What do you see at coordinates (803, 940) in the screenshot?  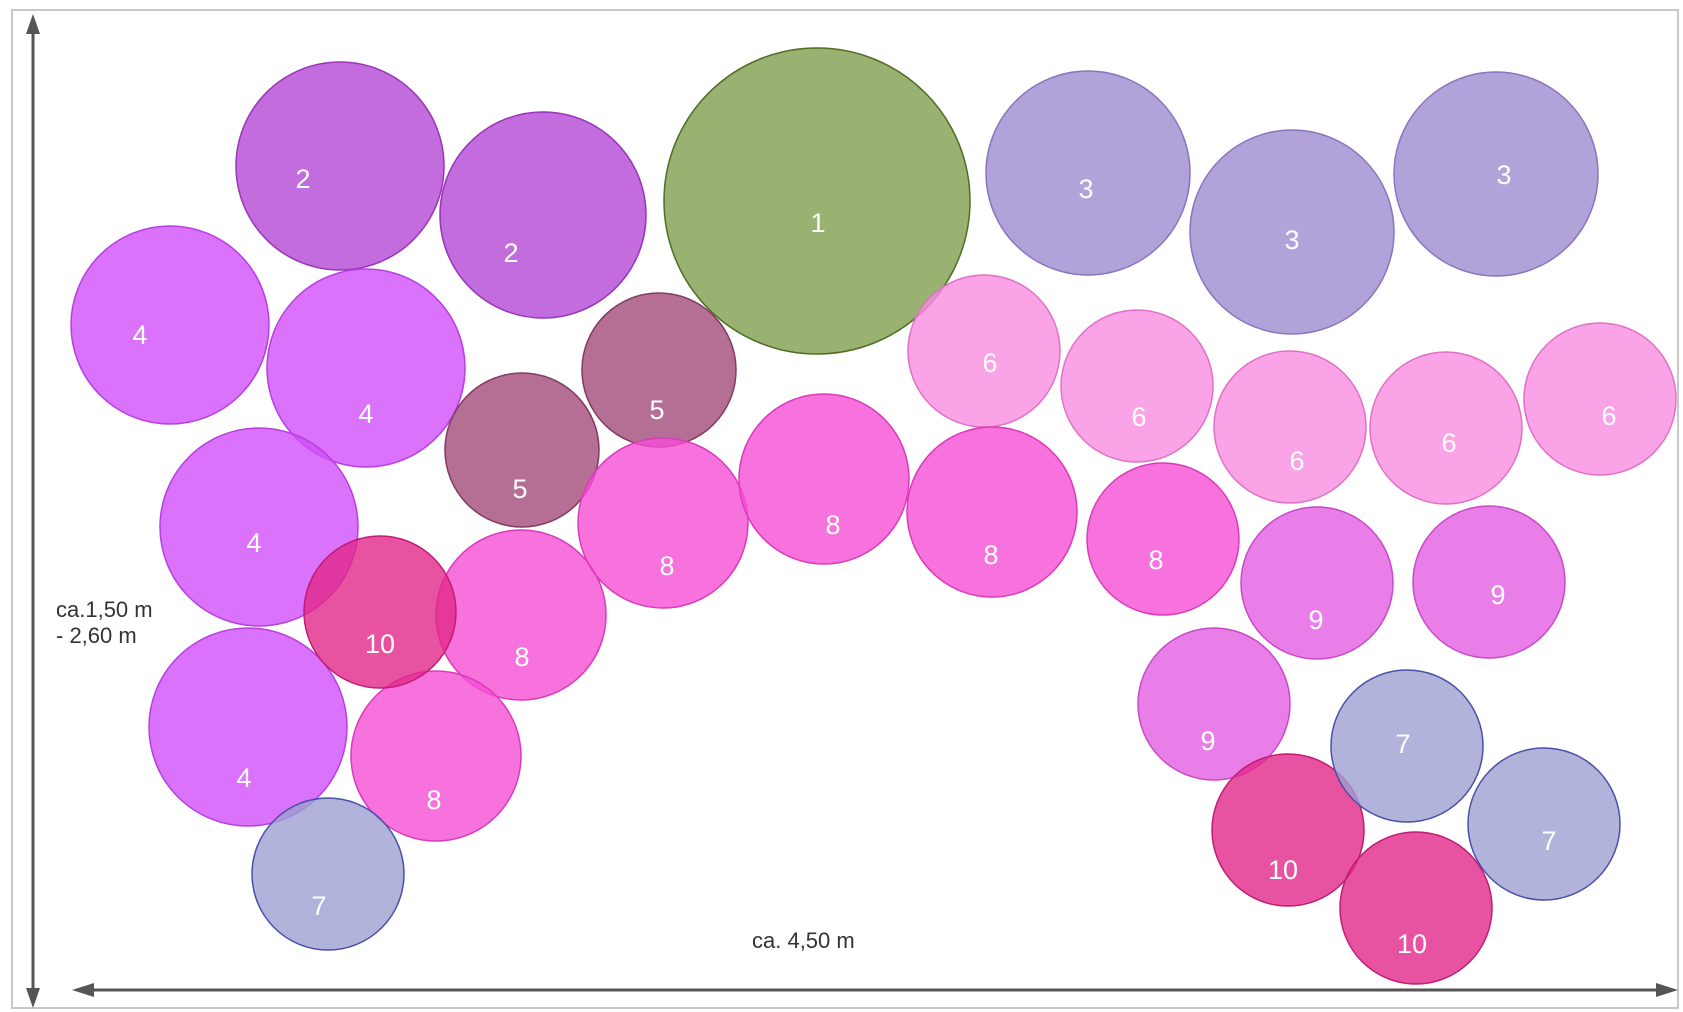 I see `width-dimension-label: ca. 4,50 m` at bounding box center [803, 940].